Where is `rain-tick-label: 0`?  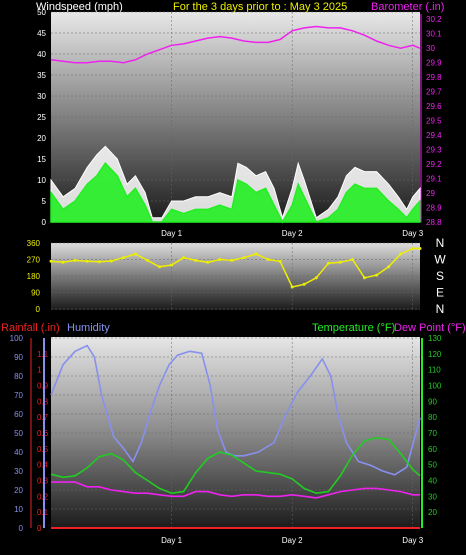
rain-tick-label: 0 is located at coordinates (39, 528).